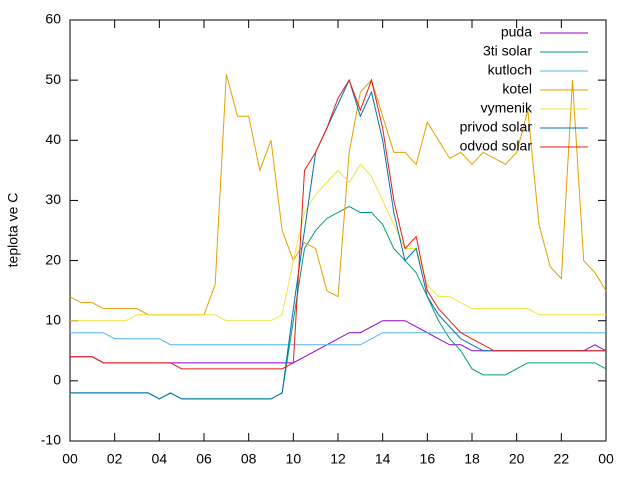  Describe the element at coordinates (496, 127) in the screenshot. I see `legend-label: privod solar` at that location.